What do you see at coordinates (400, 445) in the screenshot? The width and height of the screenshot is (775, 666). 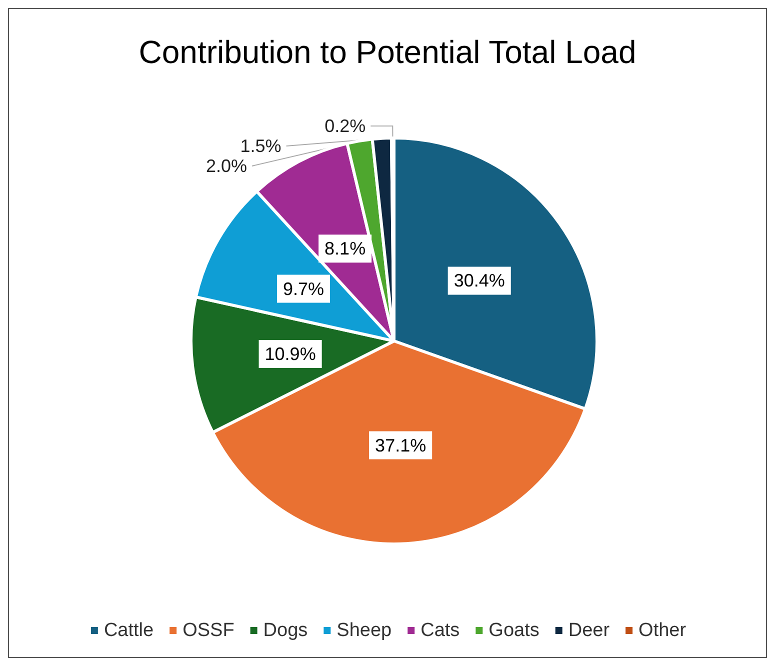 I see `data-label: 37.1%` at bounding box center [400, 445].